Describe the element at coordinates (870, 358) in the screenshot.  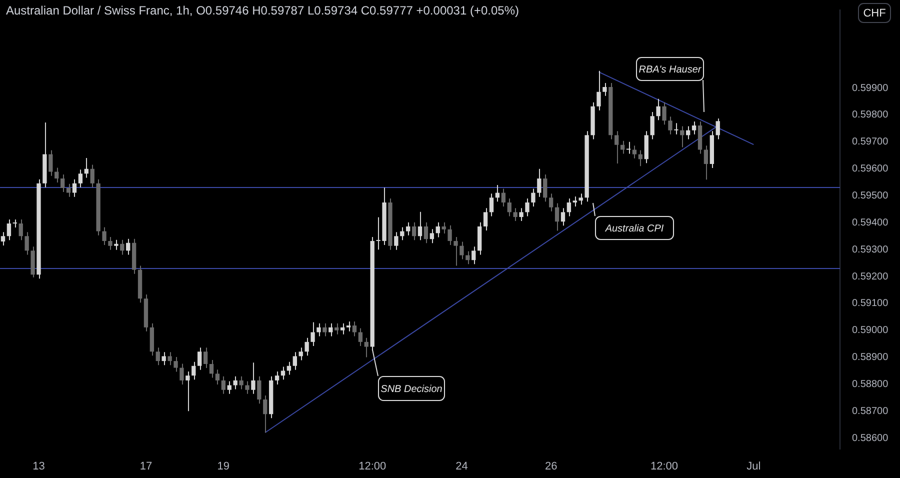
I see `y-tick-label: 0.58900` at that location.